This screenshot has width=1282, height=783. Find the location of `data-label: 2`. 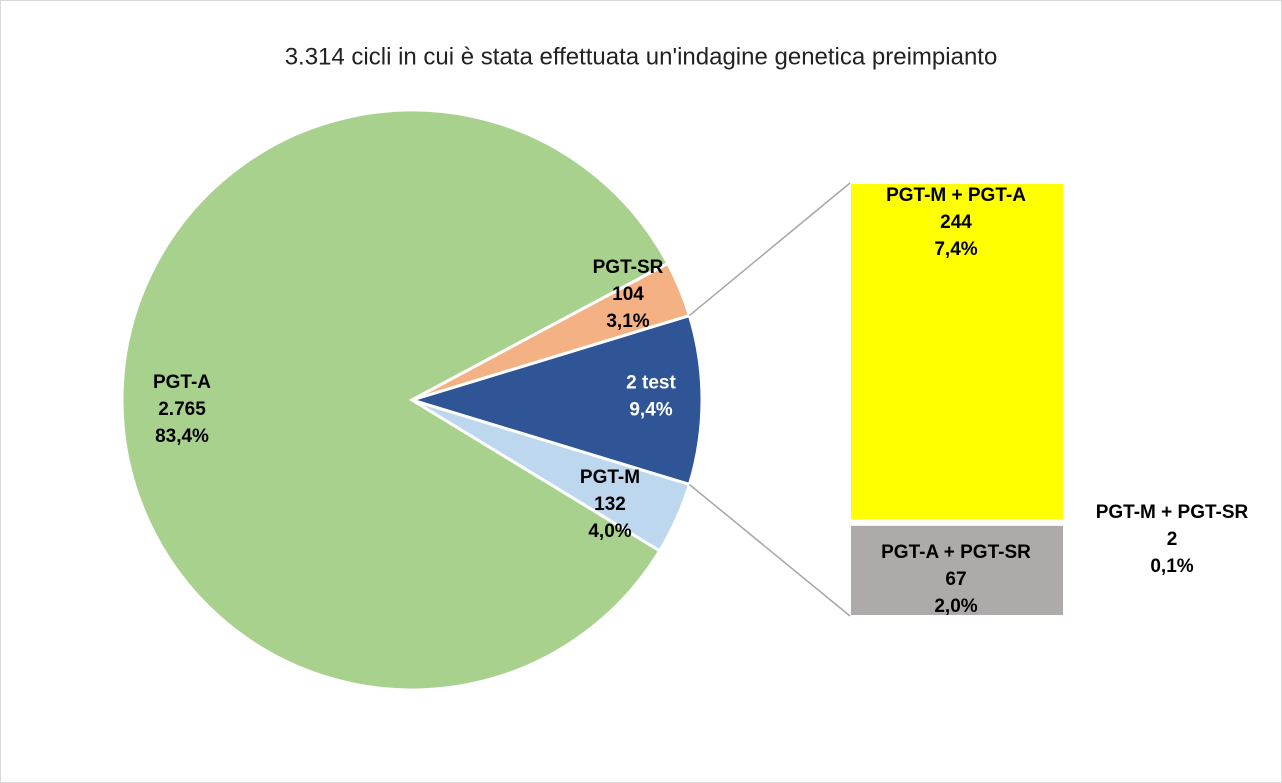

data-label: 2 is located at coordinates (1172, 539).